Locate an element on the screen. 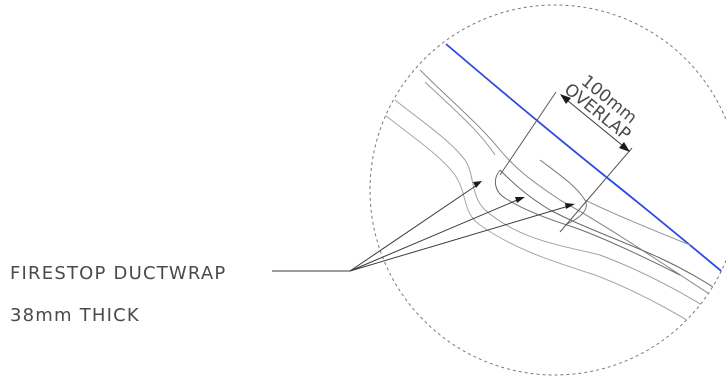  dimension-arrow-end is located at coordinates (624, 147).